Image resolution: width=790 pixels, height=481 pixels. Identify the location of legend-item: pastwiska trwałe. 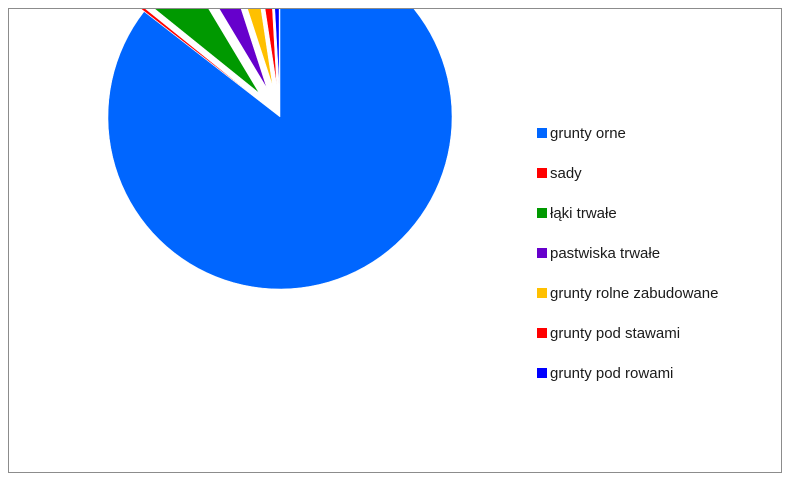
(627, 253).